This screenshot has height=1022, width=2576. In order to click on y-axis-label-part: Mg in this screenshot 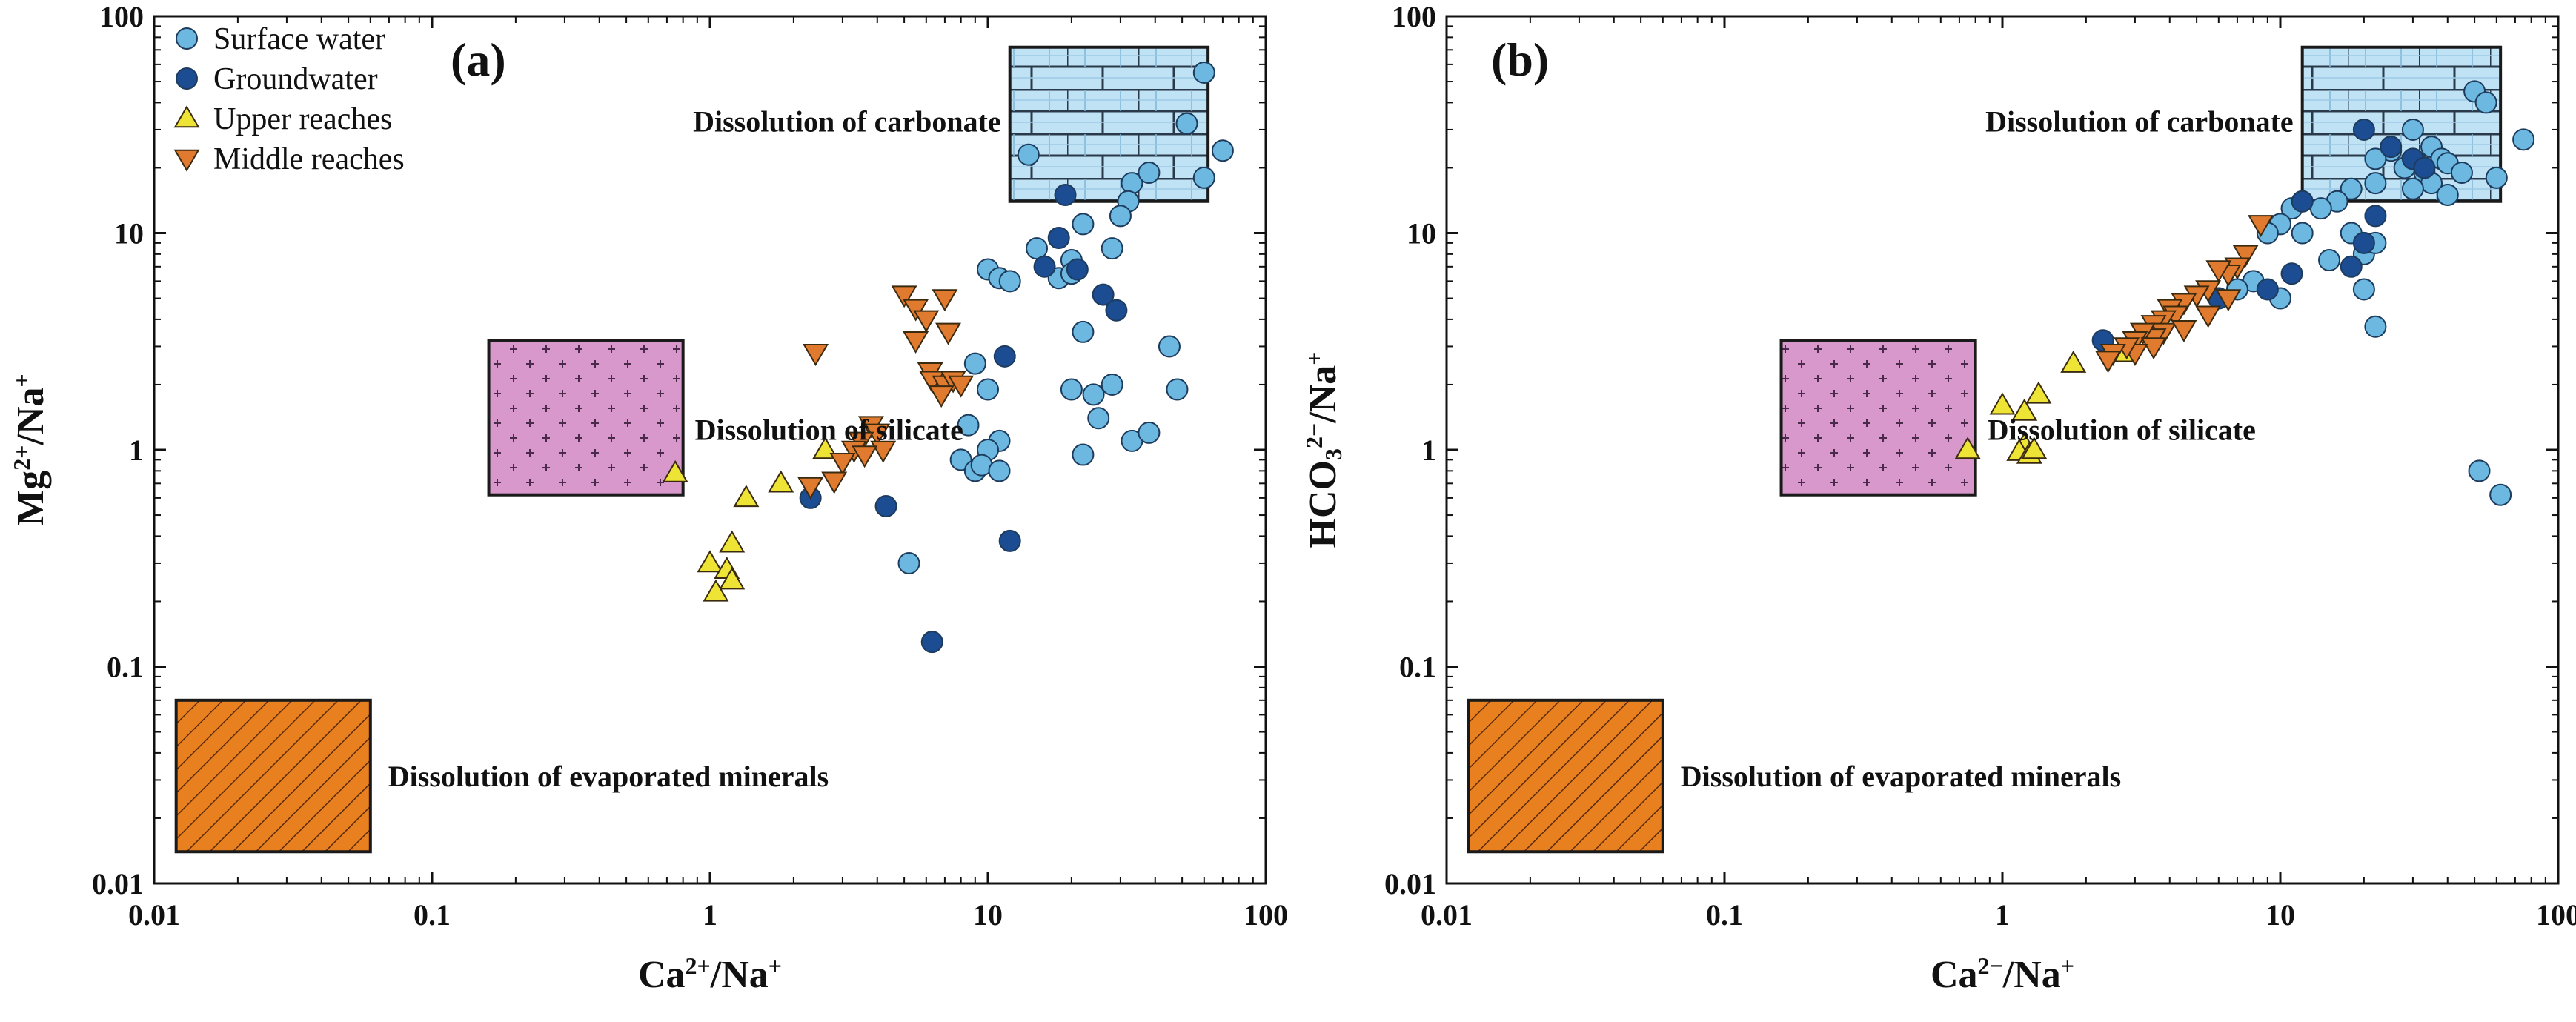, I will do `click(31, 498)`.